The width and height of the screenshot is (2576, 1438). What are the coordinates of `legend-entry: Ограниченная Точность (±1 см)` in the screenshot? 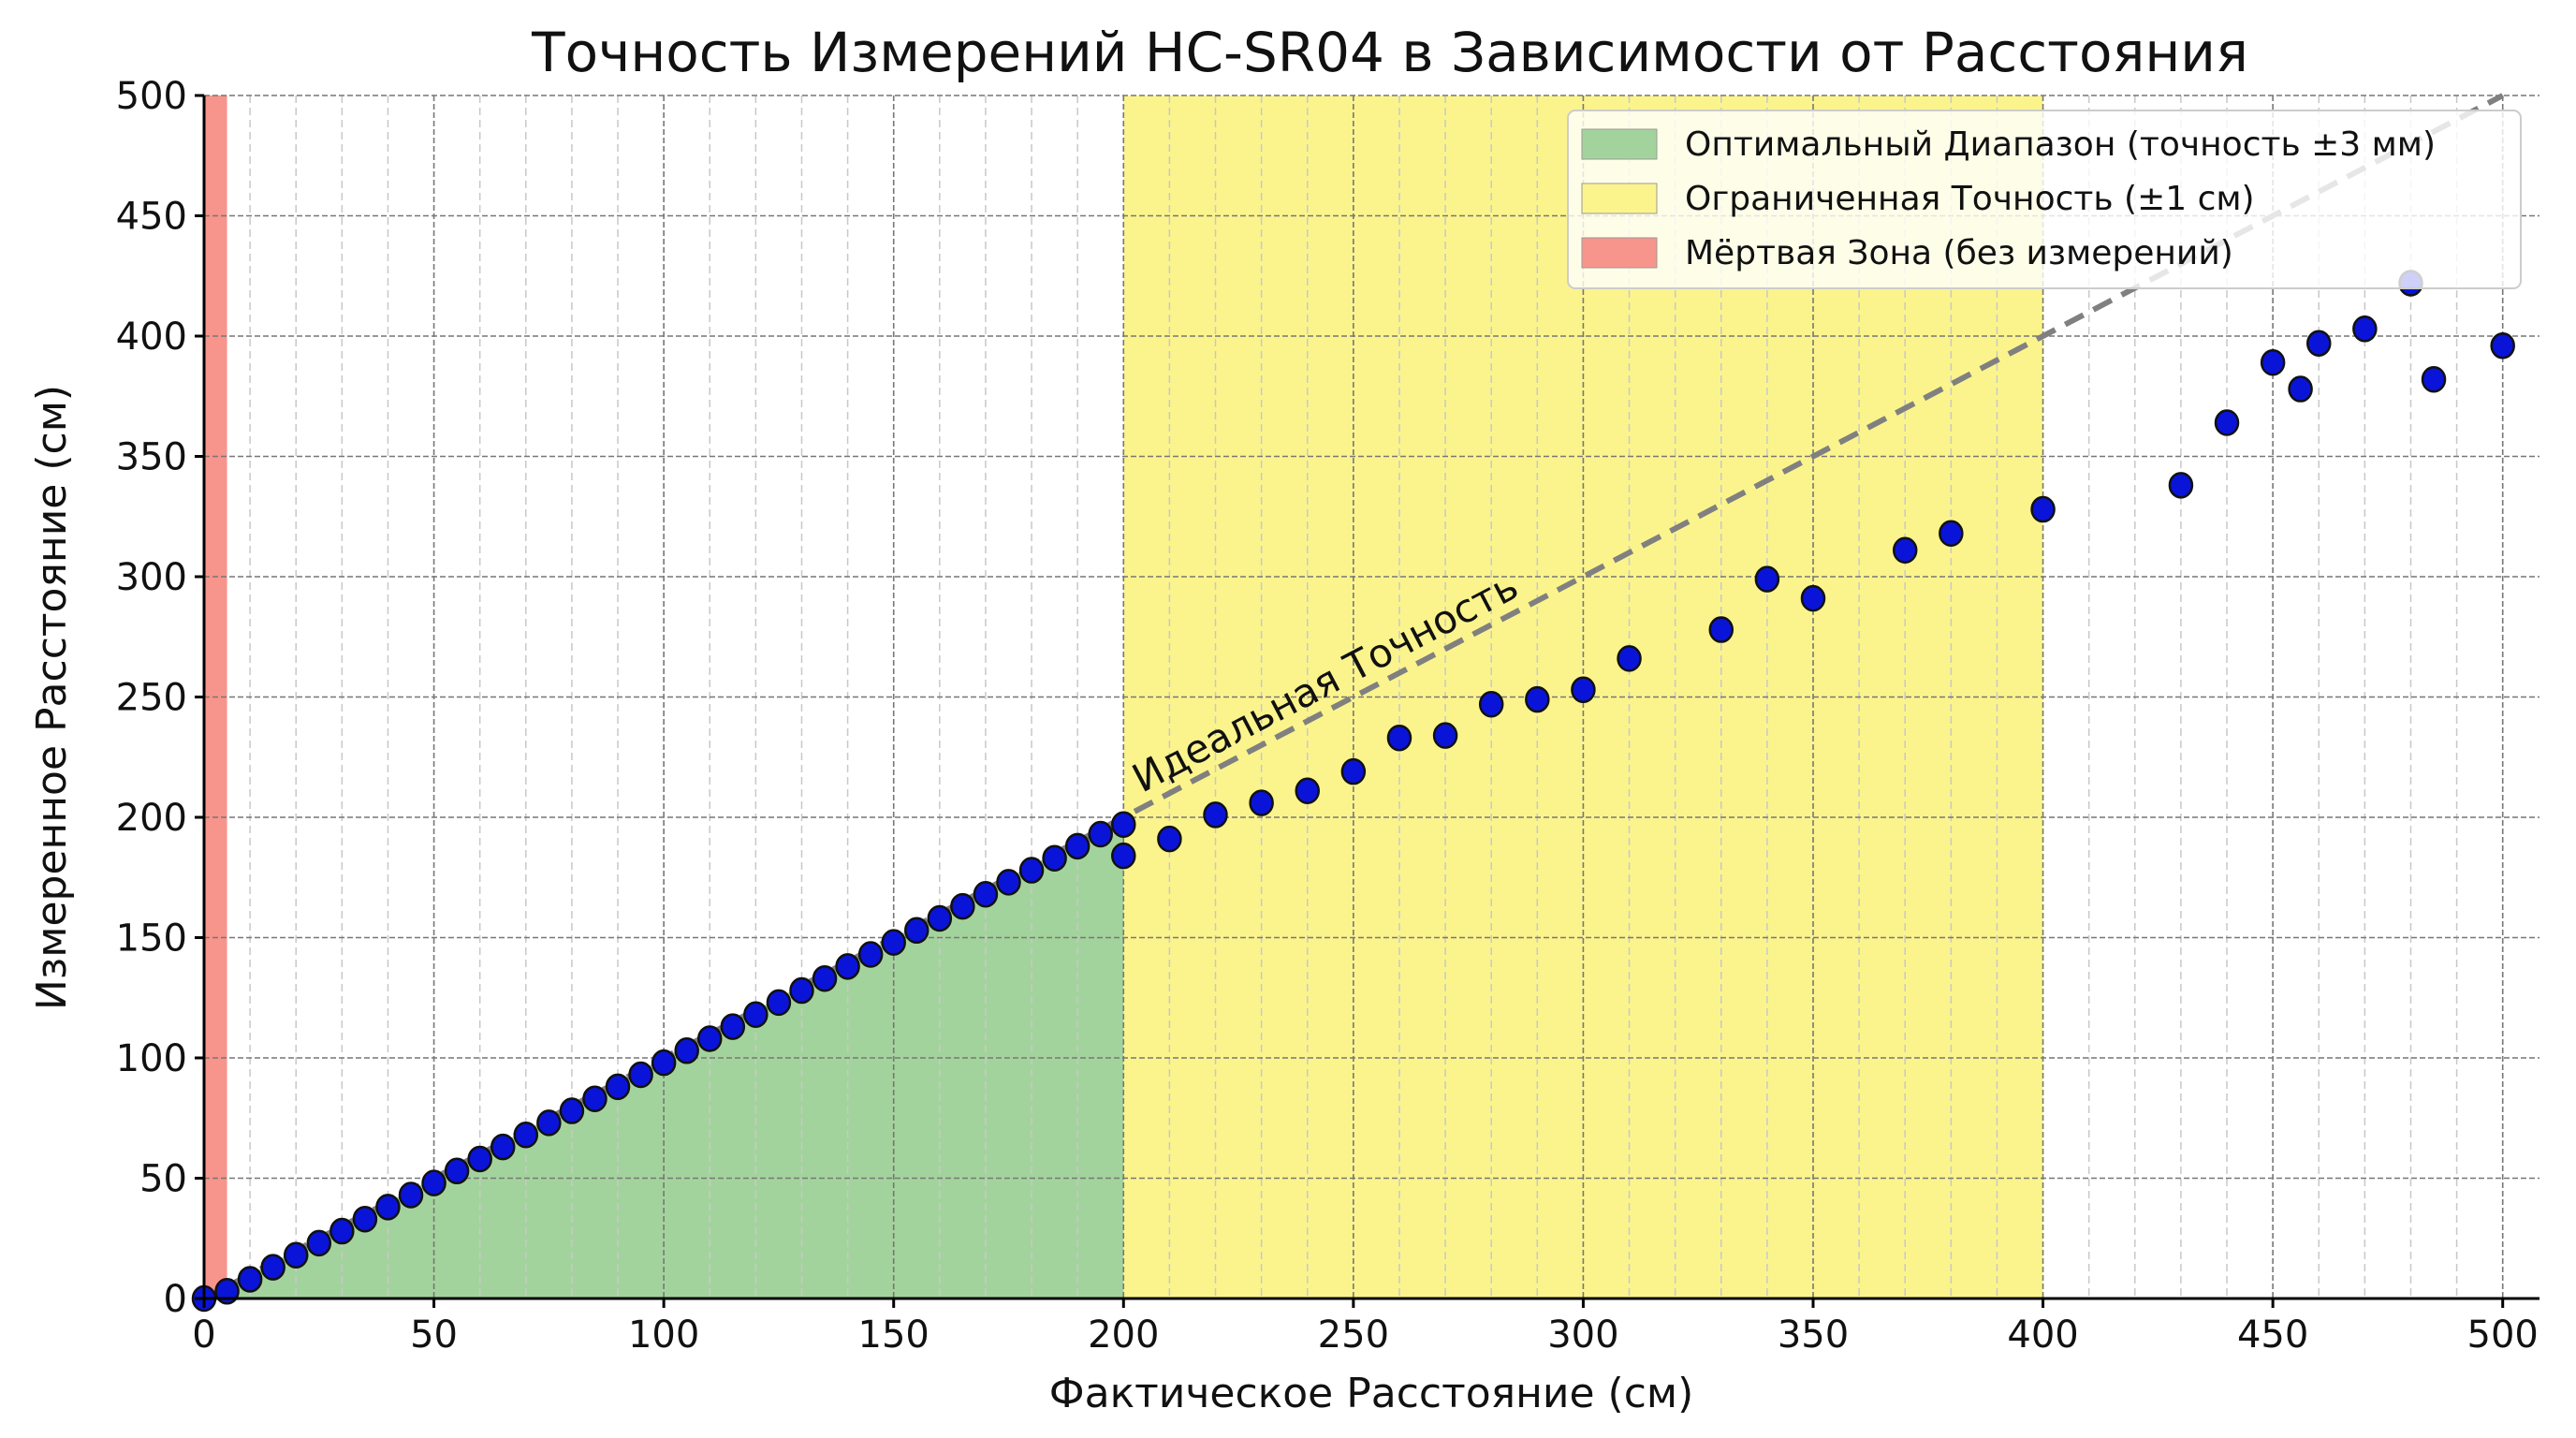 It's located at (1970, 199).